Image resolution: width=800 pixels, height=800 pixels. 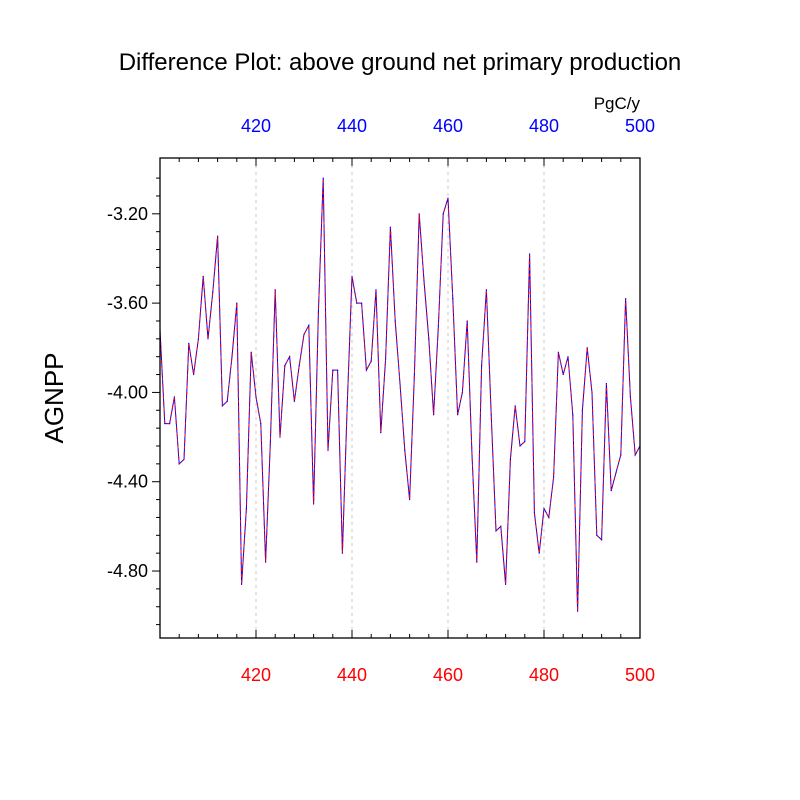 I want to click on x-tick-label-bottom-460: 460, so click(x=448, y=675).